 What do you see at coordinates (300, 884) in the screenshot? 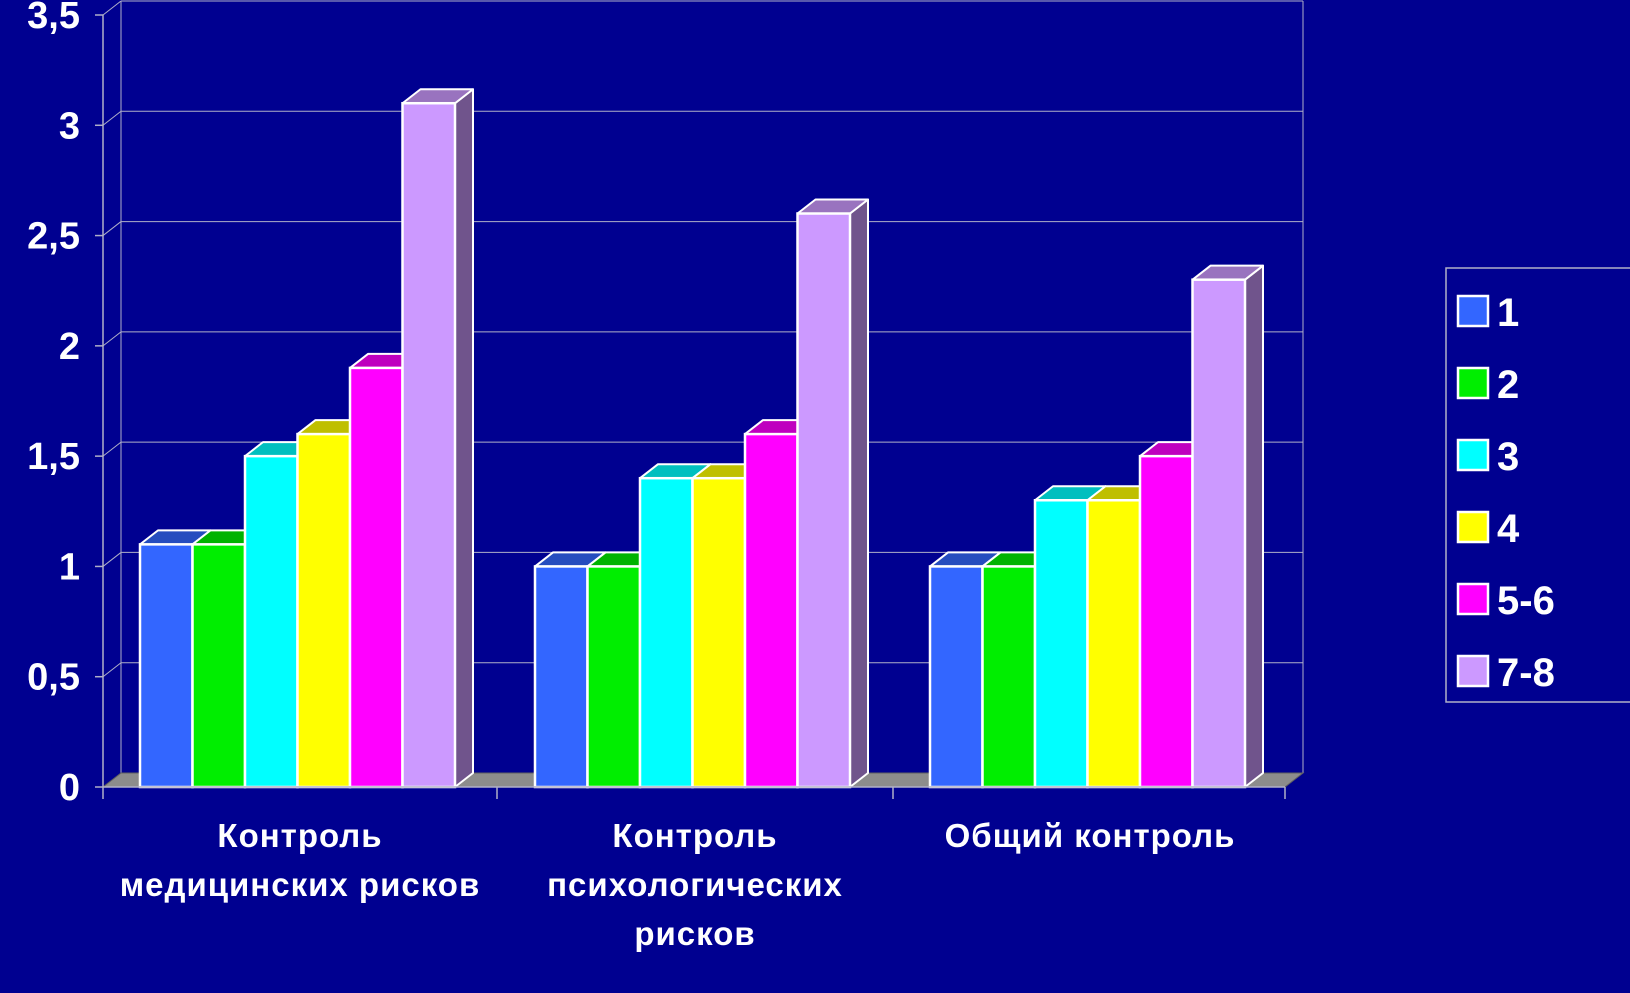
I see `x-tick-label: медицинских рисков` at bounding box center [300, 884].